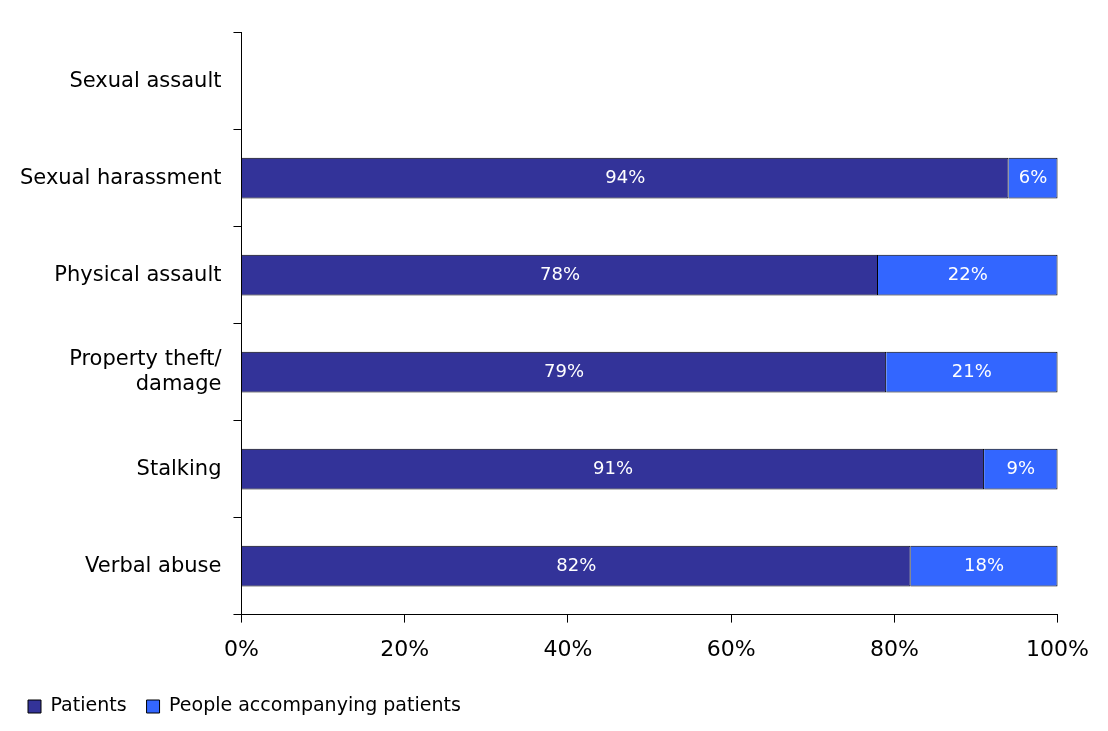 Image resolution: width=1108 pixels, height=731 pixels. Describe the element at coordinates (315, 704) in the screenshot. I see `legend-label: People accompanying patients` at that location.